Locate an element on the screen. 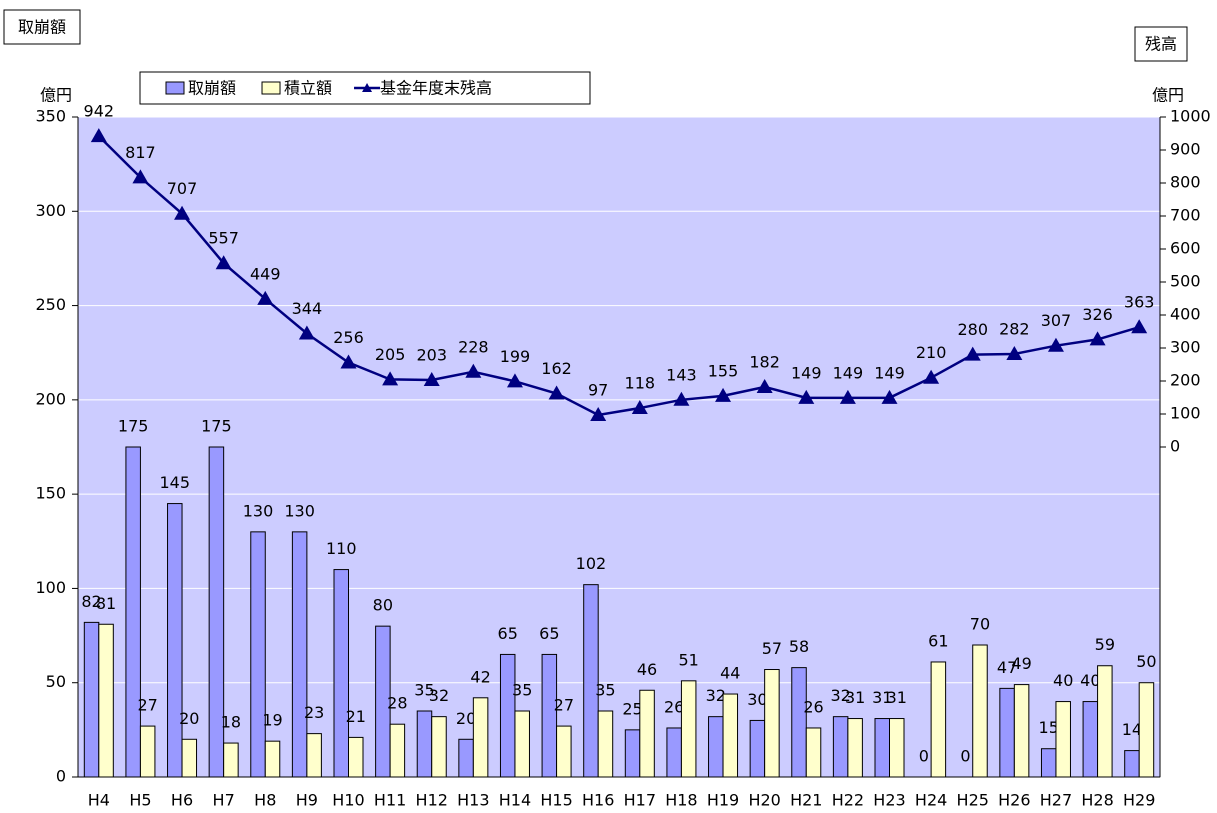  x-tick-label: H20 is located at coordinates (764, 800).